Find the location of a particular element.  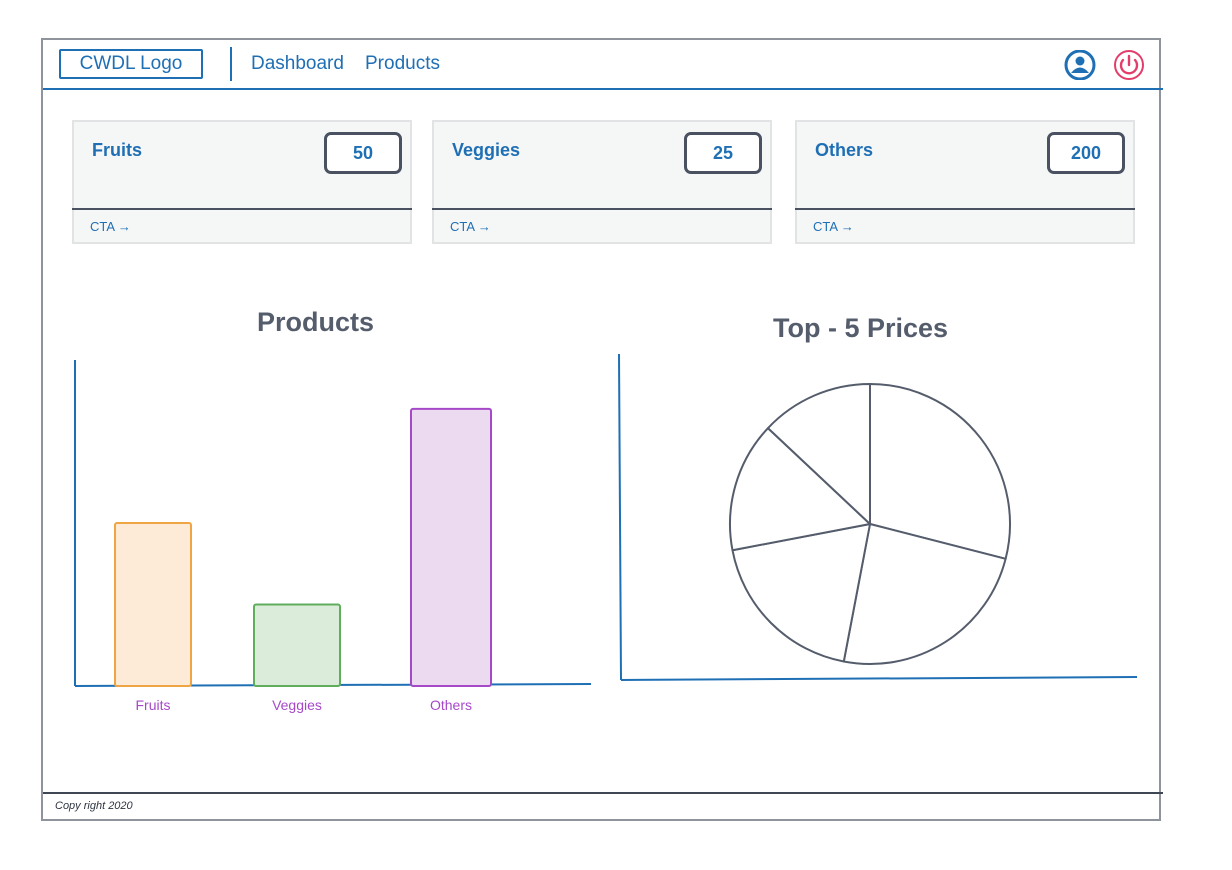

card-title: Others is located at coordinates (844, 150).